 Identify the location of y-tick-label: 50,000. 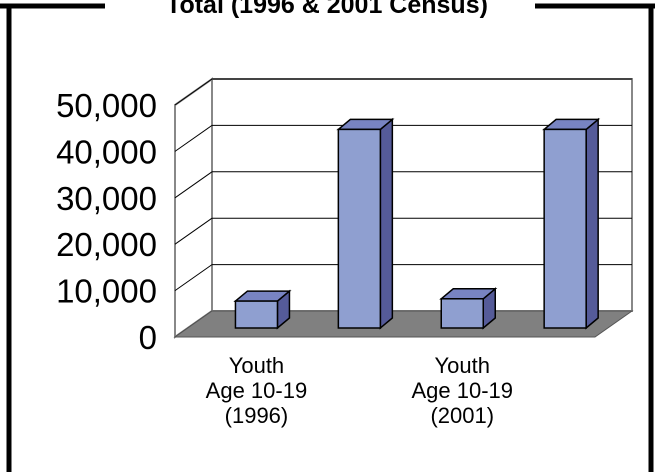
(106, 105).